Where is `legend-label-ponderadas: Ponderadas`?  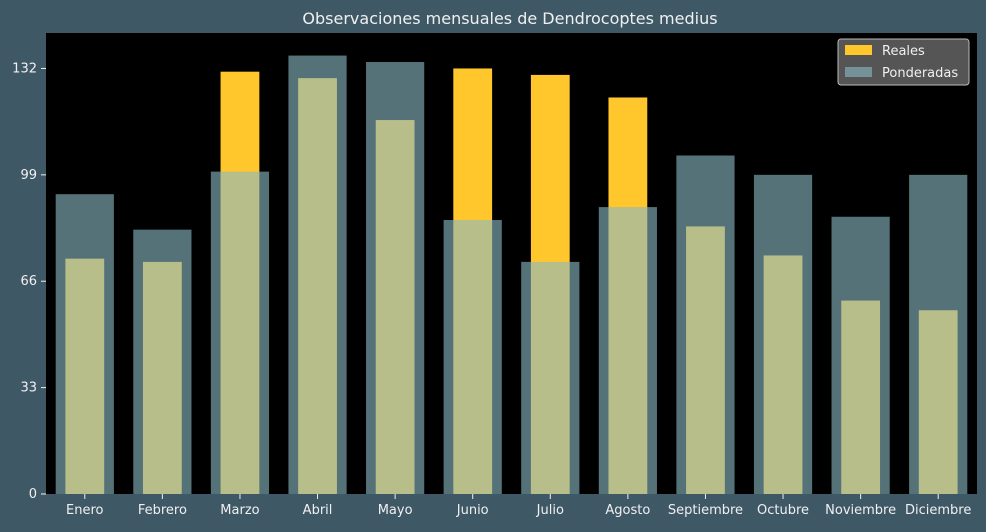
legend-label-ponderadas: Ponderadas is located at coordinates (920, 73).